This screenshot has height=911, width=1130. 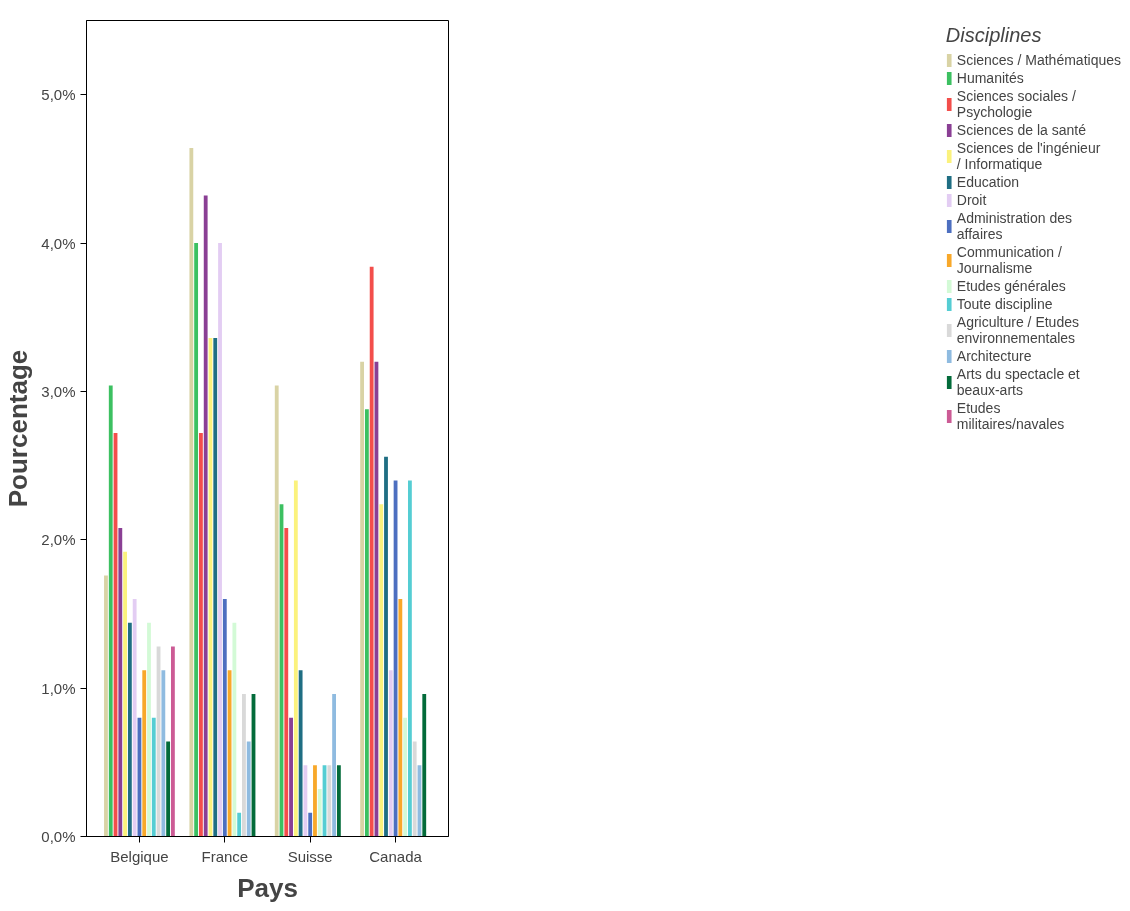 I want to click on legend-label: Humanités, so click(x=990, y=78).